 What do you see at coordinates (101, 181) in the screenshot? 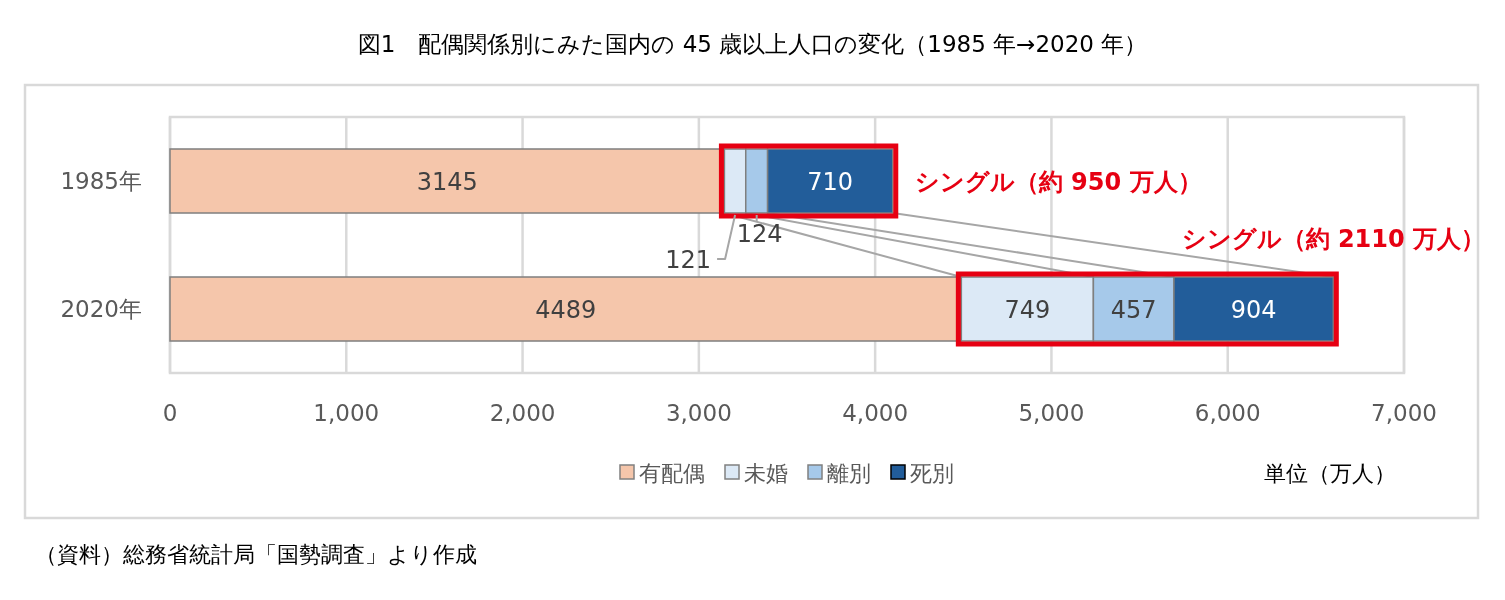
I see `y-tick-label: 1985年` at bounding box center [101, 181].